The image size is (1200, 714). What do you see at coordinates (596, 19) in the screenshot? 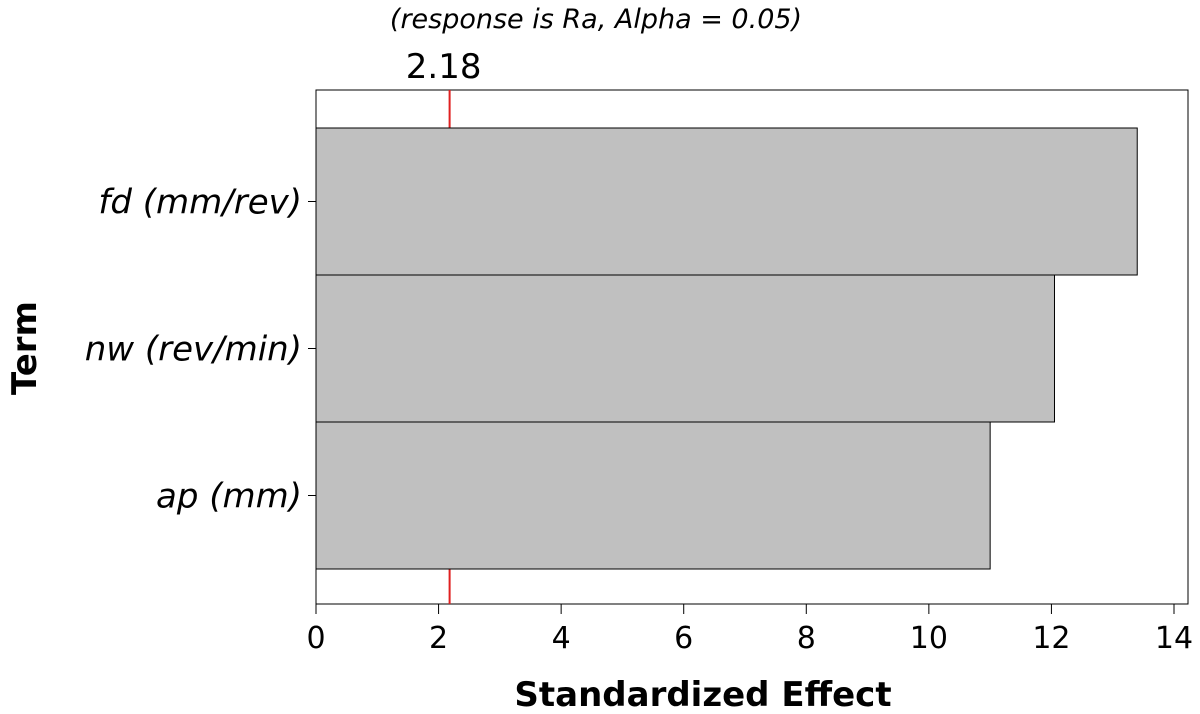
I see `chart-subtitle: (response is Ra, Alpha = 0.05)` at bounding box center [596, 19].